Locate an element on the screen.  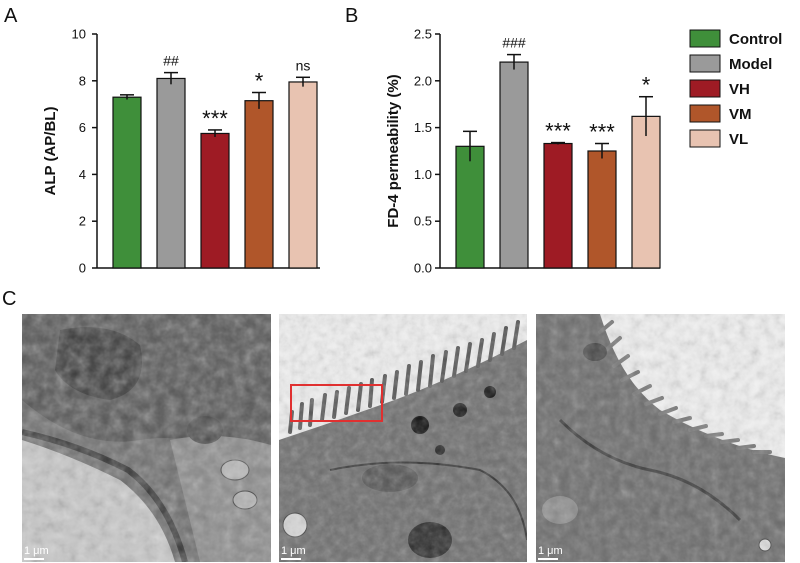
legend-label-control: Control is located at coordinates (755, 39).